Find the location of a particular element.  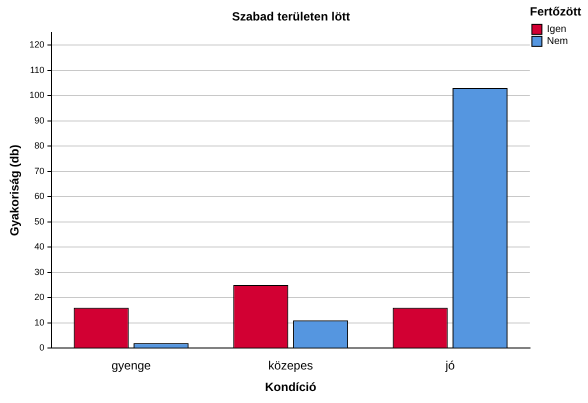

y-tick-label: 50 is located at coordinates (39, 221).